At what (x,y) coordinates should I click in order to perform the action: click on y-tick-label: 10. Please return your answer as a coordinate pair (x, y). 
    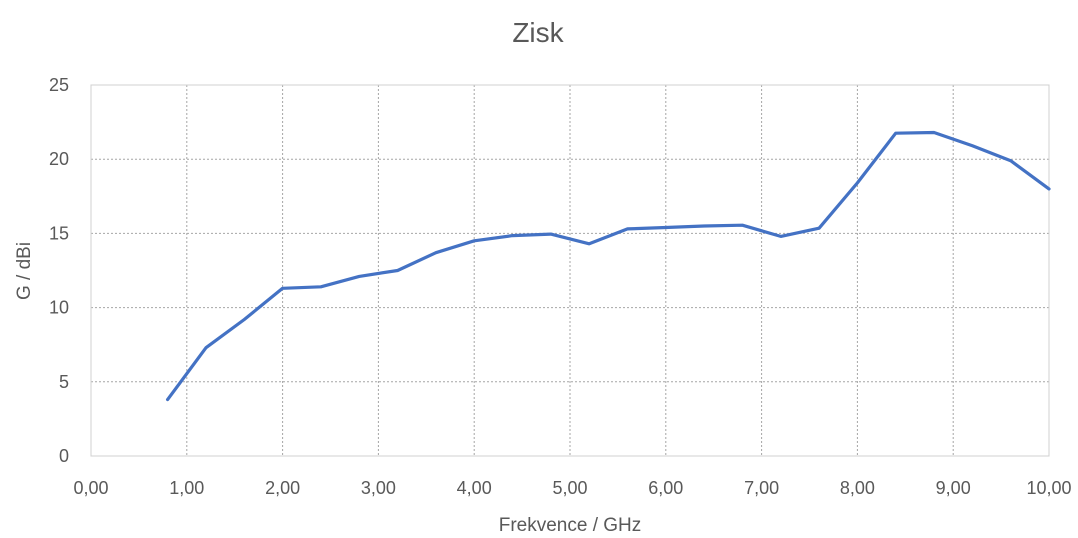
    Looking at the image, I should click on (59, 308).